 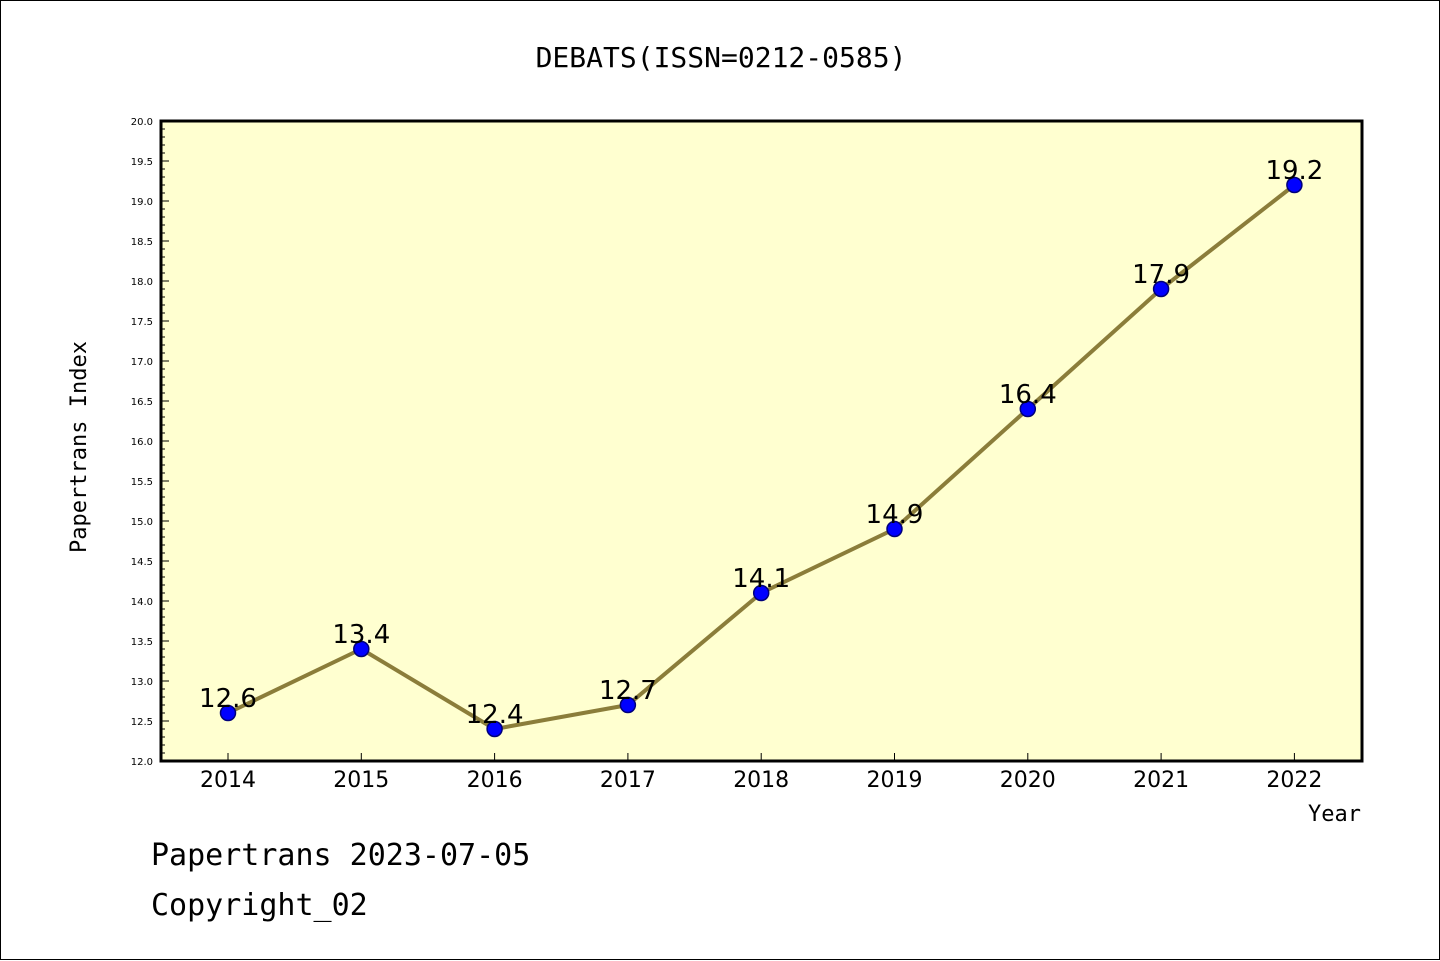 What do you see at coordinates (1028, 780) in the screenshot?
I see `x-tick-label: 2020` at bounding box center [1028, 780].